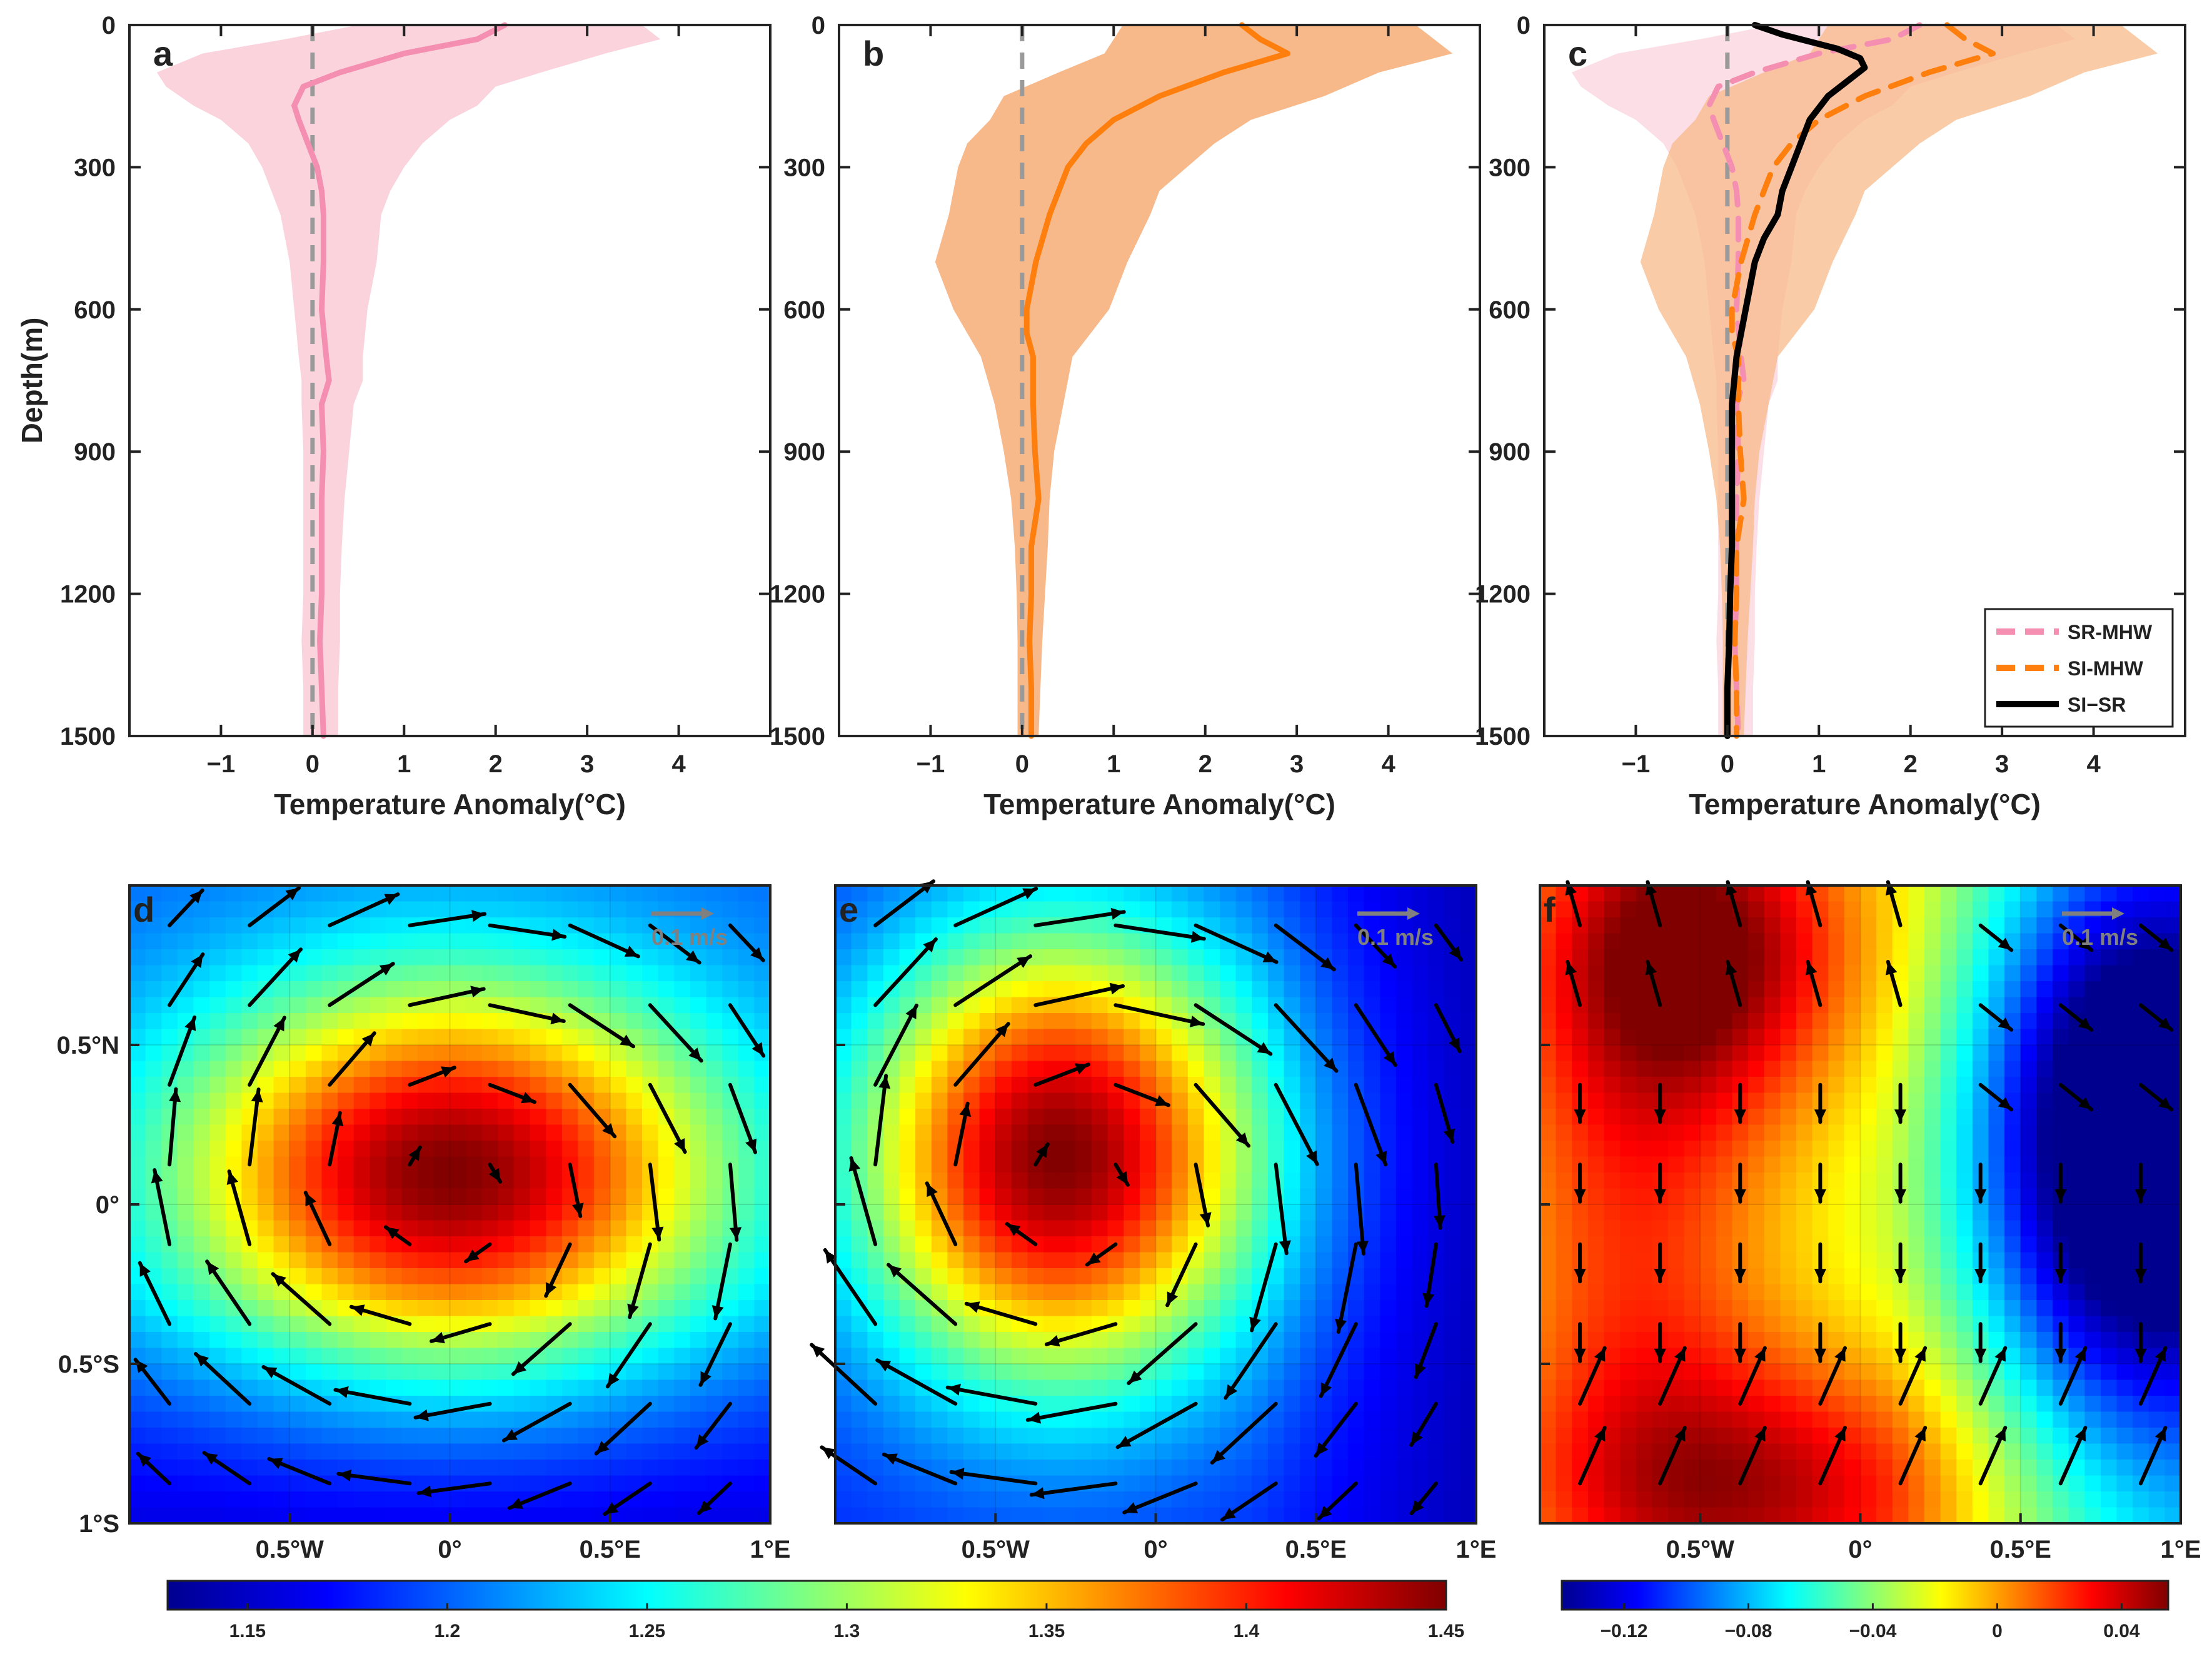 Image resolution: width=2212 pixels, height=1654 pixels. Describe the element at coordinates (423, 1223) in the screenshot. I see `panel-d-map: 0.1 m/s0.5°W 0° 0.5°E 1°E0.5°N0°0.5°S1°Sd` at that location.